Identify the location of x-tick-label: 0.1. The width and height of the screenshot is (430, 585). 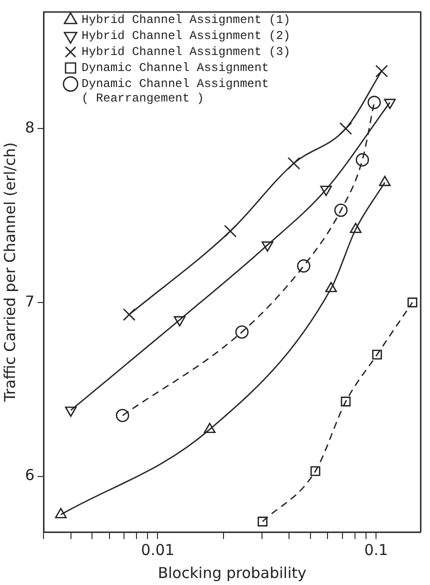
(376, 549).